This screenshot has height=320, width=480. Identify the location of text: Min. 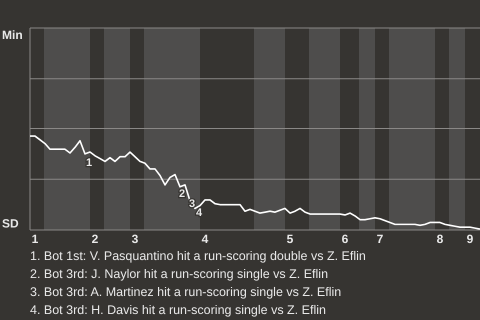
(12, 35).